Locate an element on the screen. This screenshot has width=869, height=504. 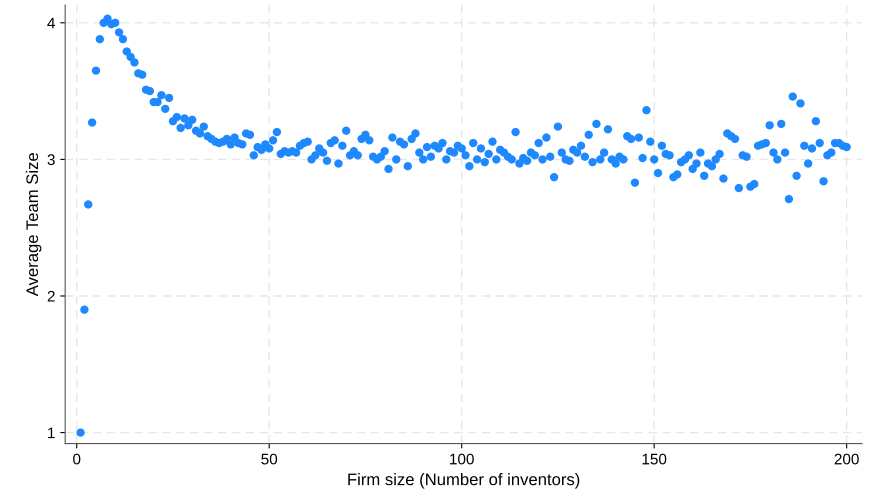
x-tick-label: 0 is located at coordinates (76, 459).